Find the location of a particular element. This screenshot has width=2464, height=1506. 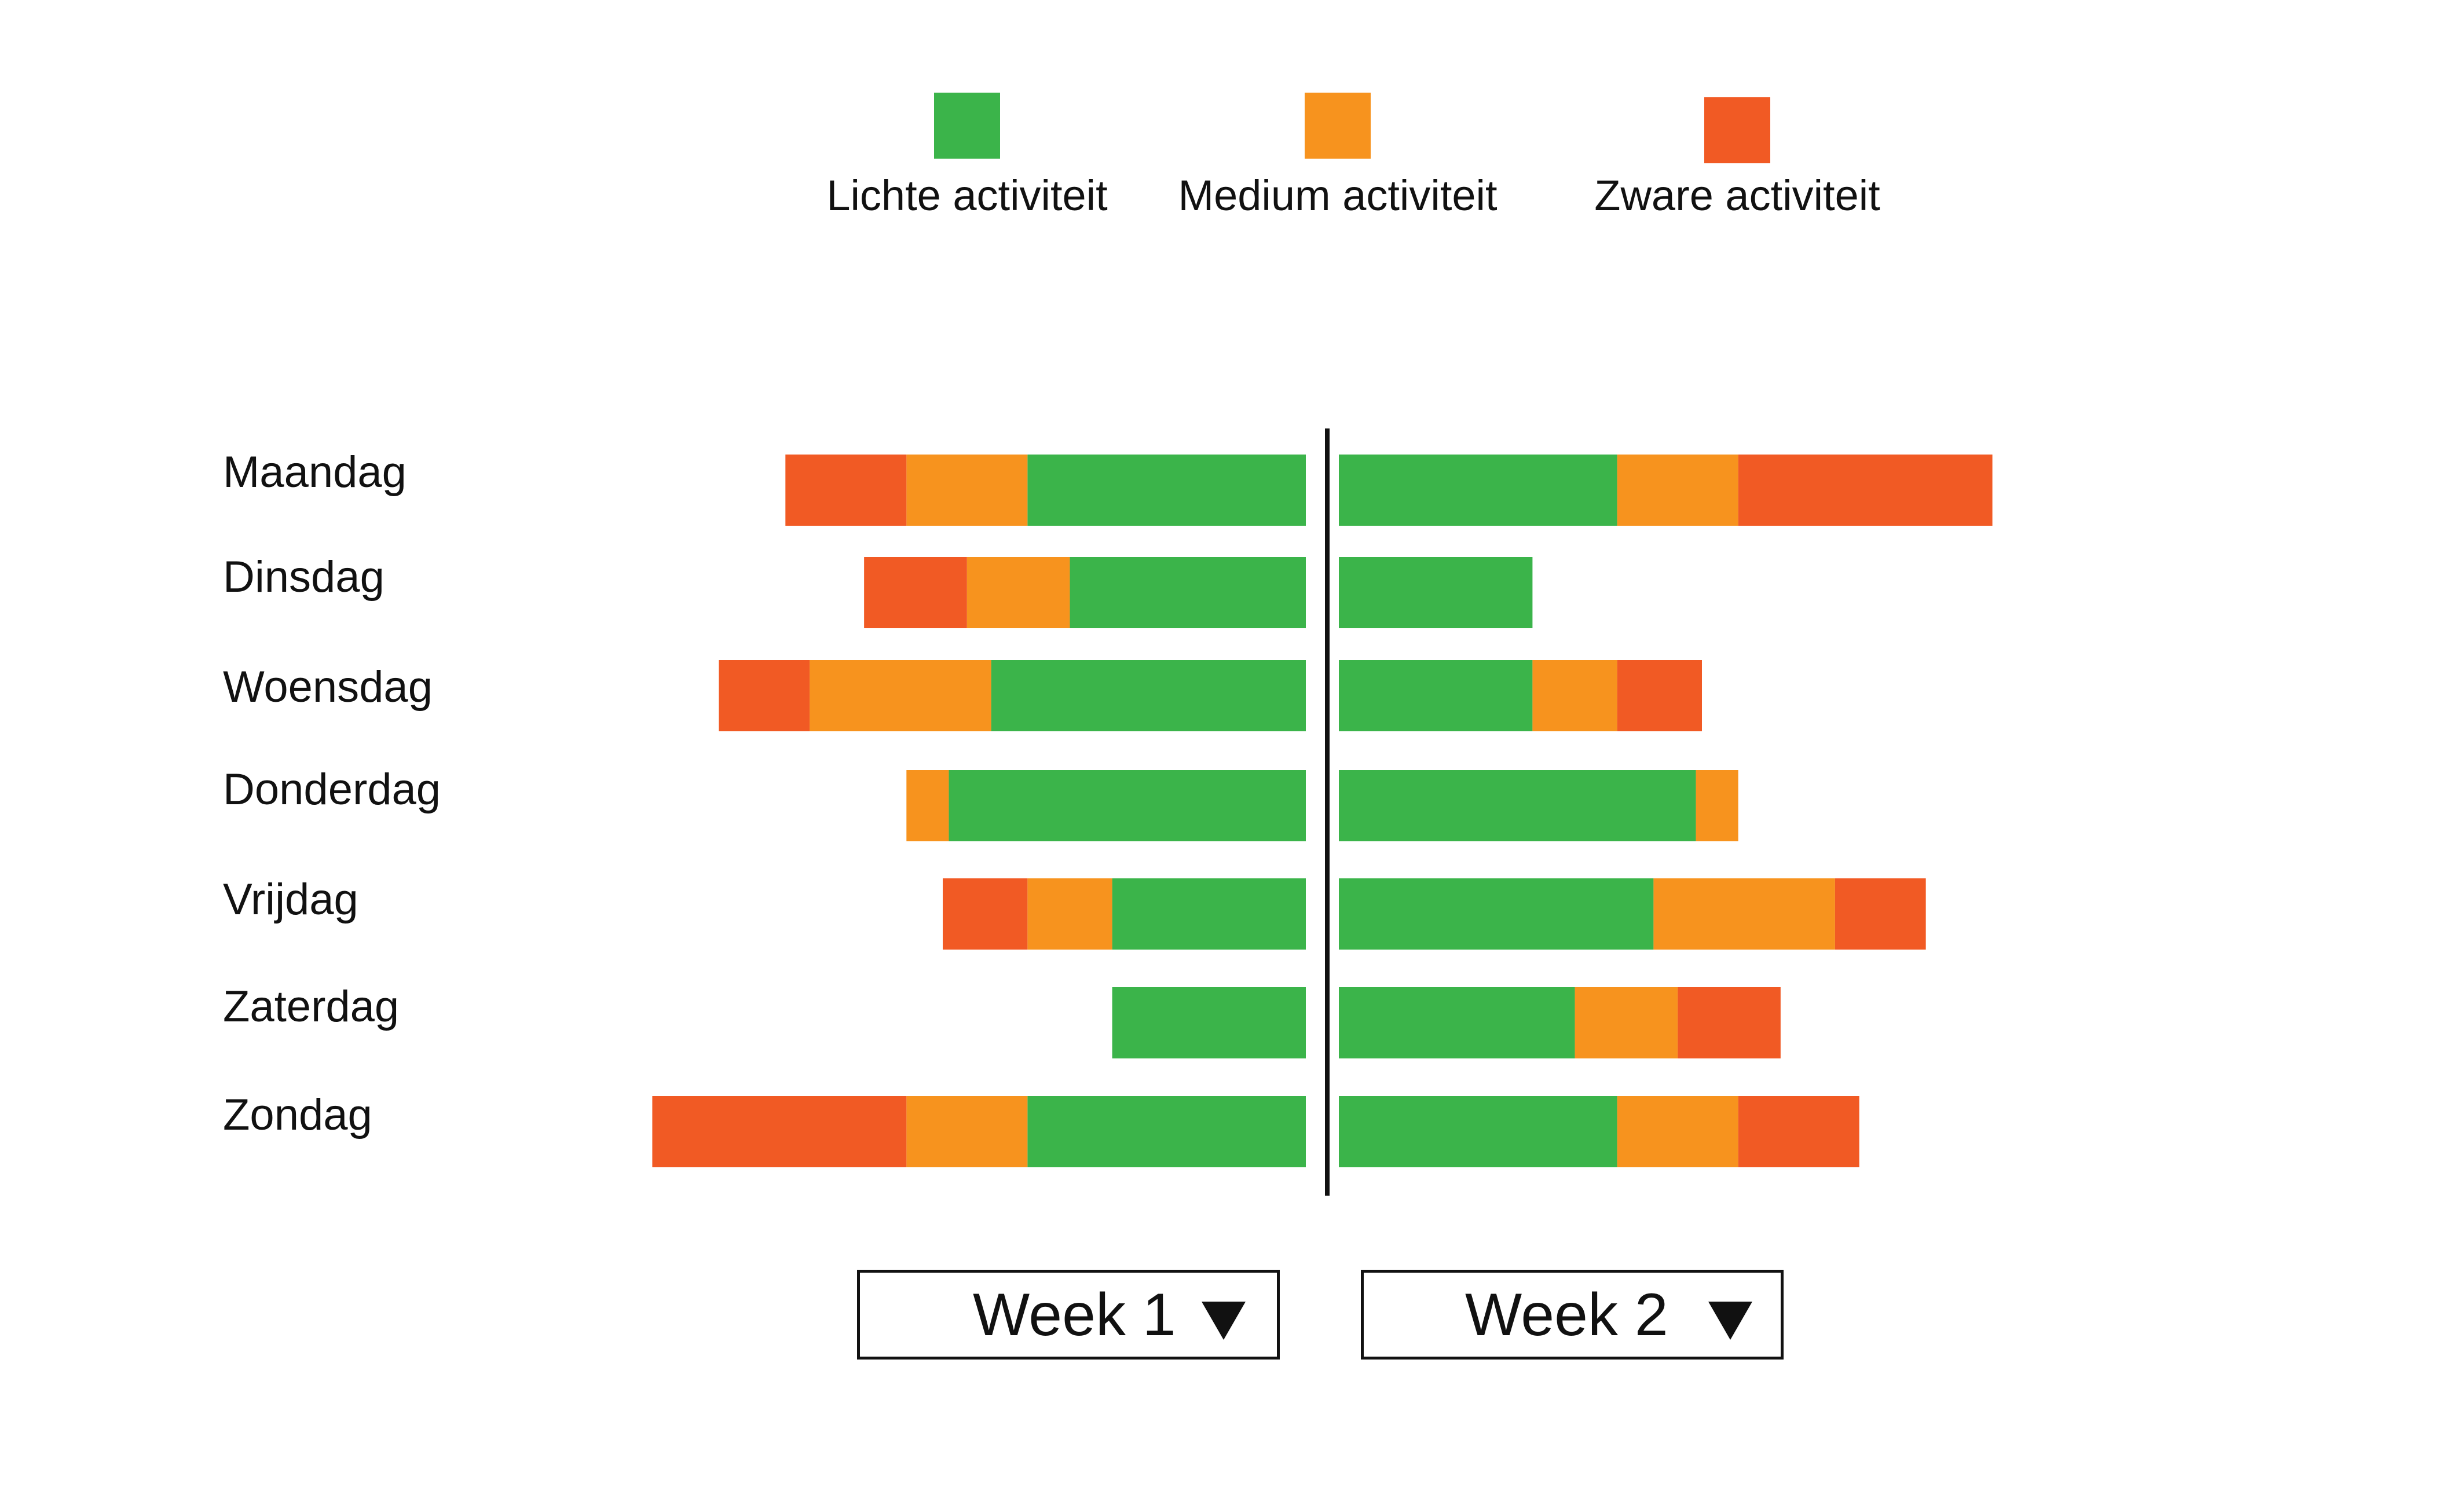

bar-week2-donderdag-medium-activiteit is located at coordinates (1717, 805).